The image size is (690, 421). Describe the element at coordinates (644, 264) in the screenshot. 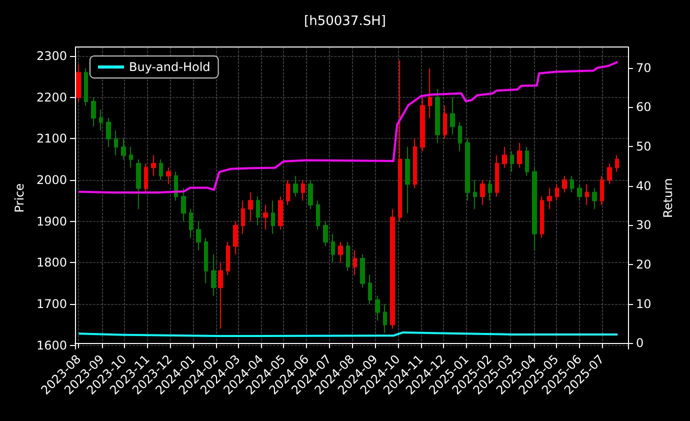

I see `y2-tick-label: 20` at that location.